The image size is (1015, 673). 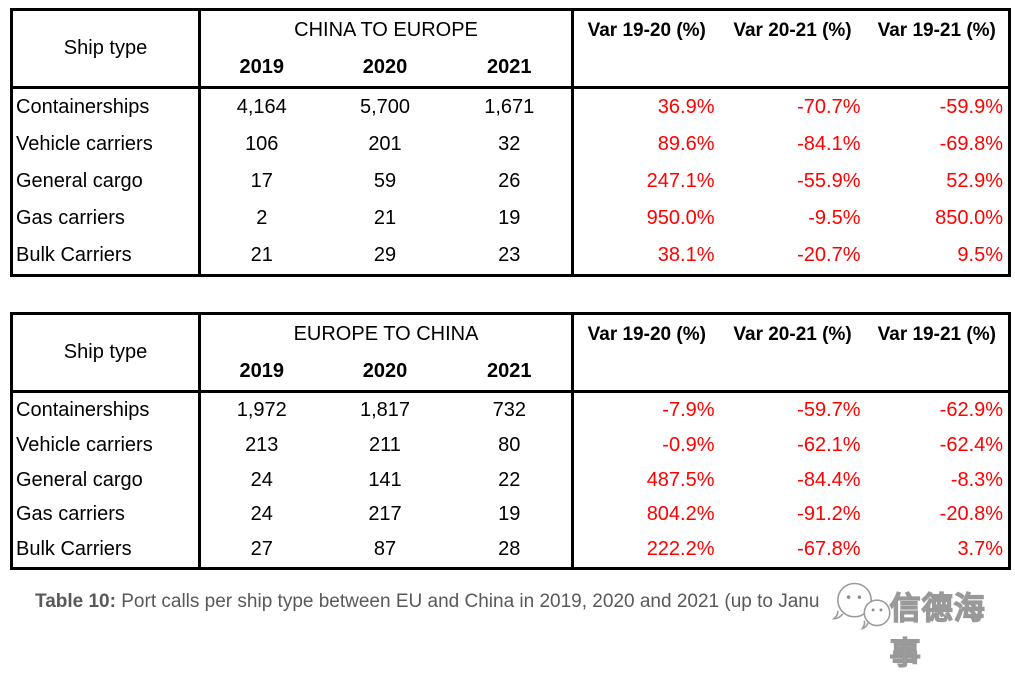 What do you see at coordinates (680, 548) in the screenshot?
I see `var-19-20-value: 222.2%` at bounding box center [680, 548].